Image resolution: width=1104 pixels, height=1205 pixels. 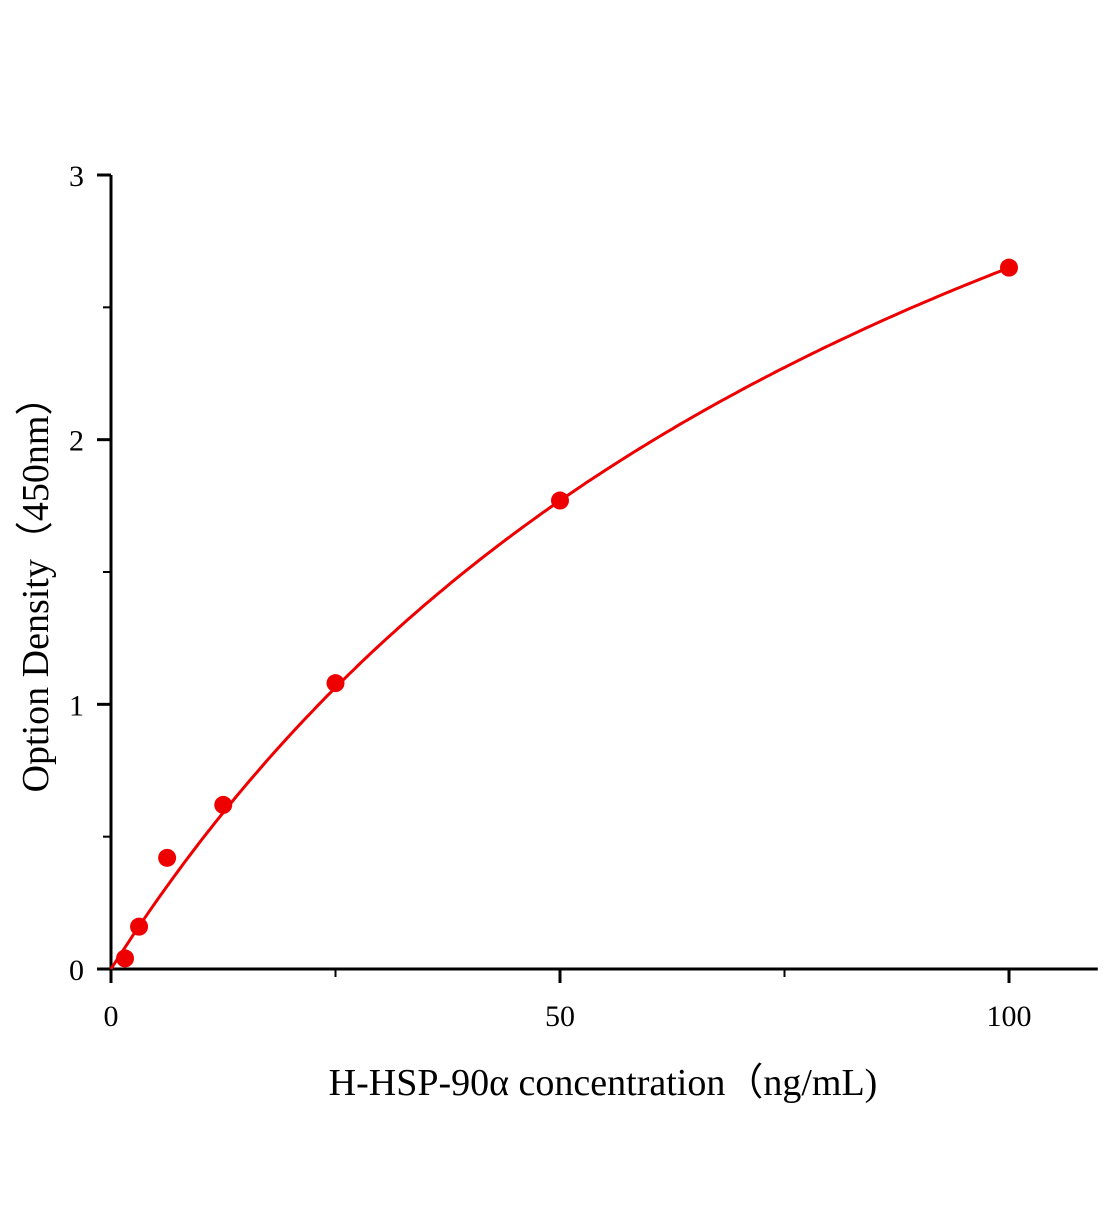 What do you see at coordinates (76, 441) in the screenshot?
I see `y-tick-label: 2` at bounding box center [76, 441].